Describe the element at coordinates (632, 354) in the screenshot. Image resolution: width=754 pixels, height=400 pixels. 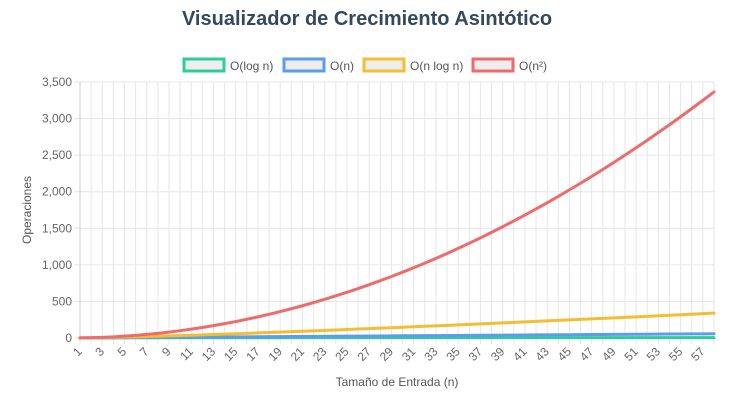
I see `x-tick-label: 51` at that location.